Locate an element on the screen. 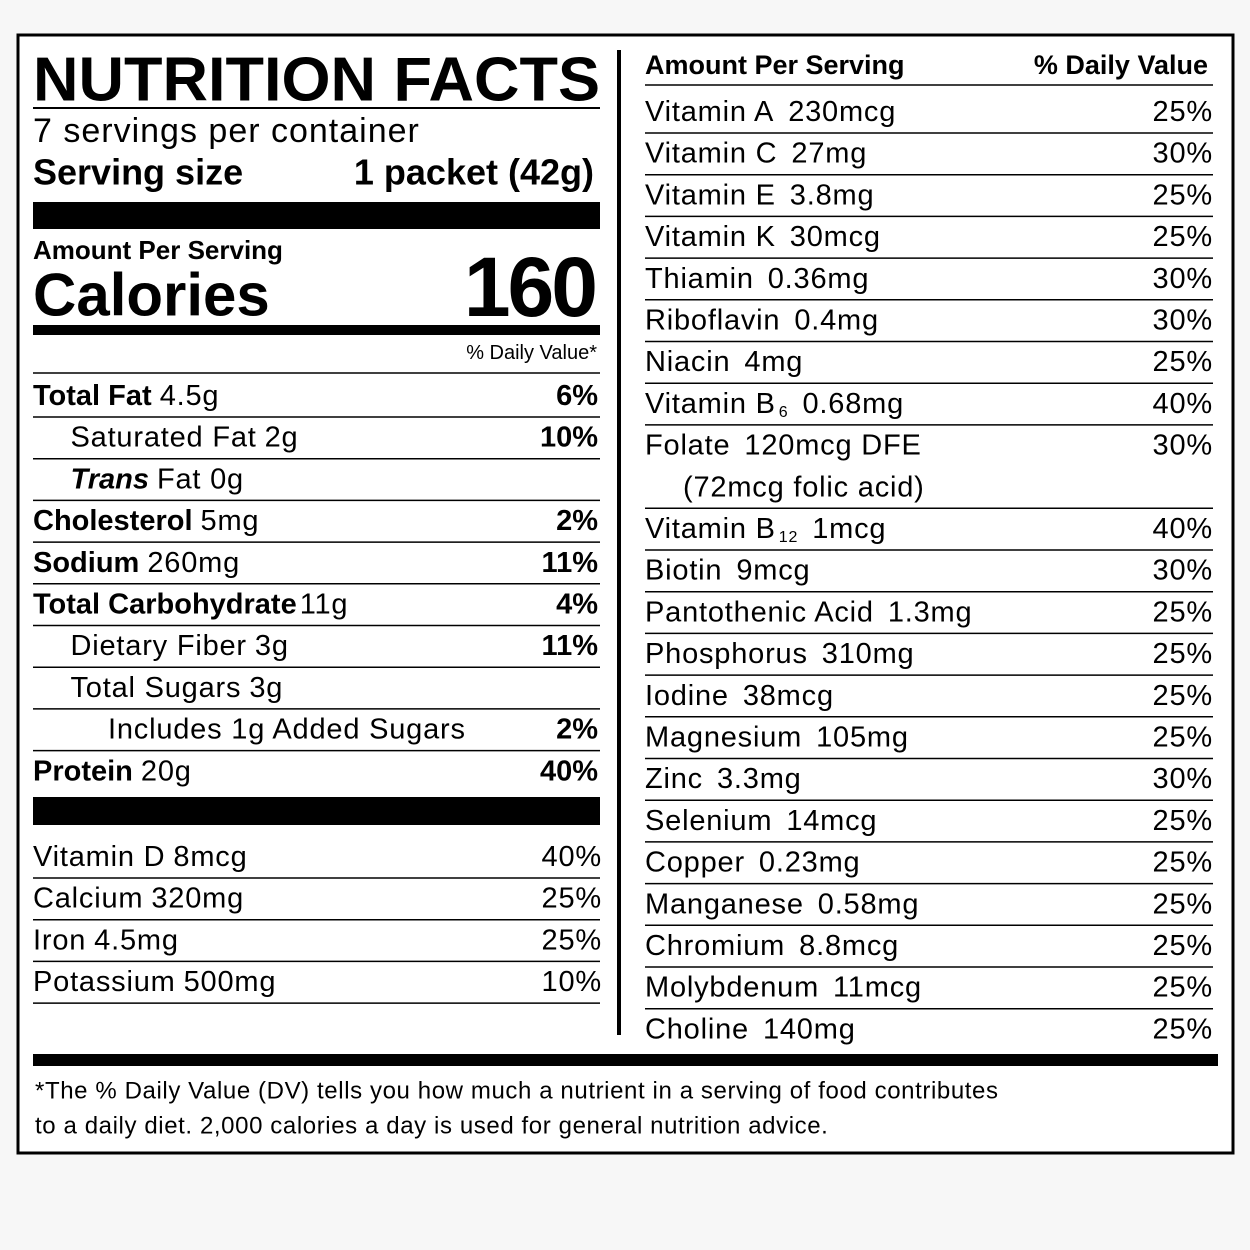 The height and width of the screenshot is (1250, 1250). vitamin-name: Calcium is located at coordinates (88, 899).